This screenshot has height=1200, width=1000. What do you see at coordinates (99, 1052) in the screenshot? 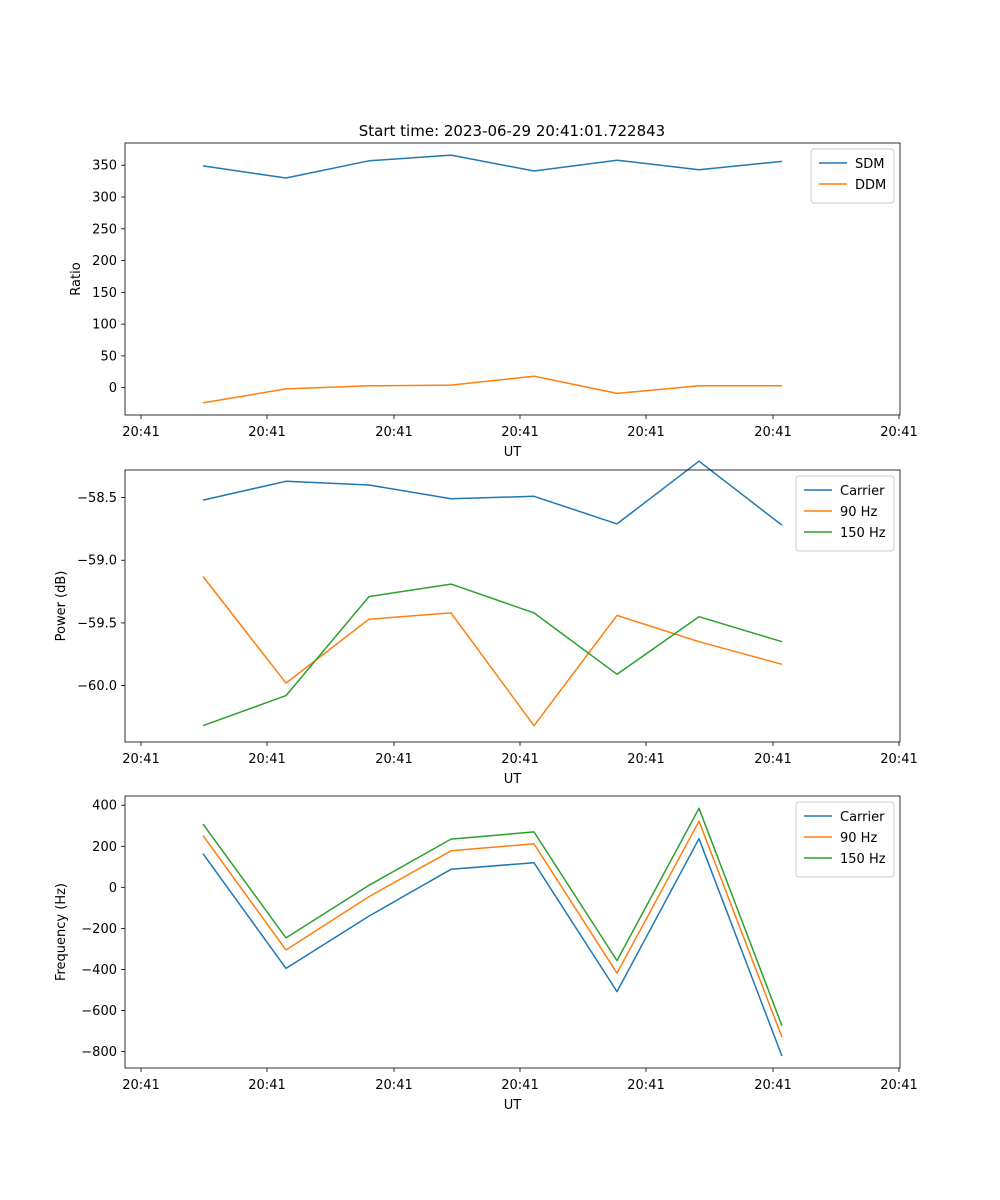
I see `y-tick-label: −800` at bounding box center [99, 1052].